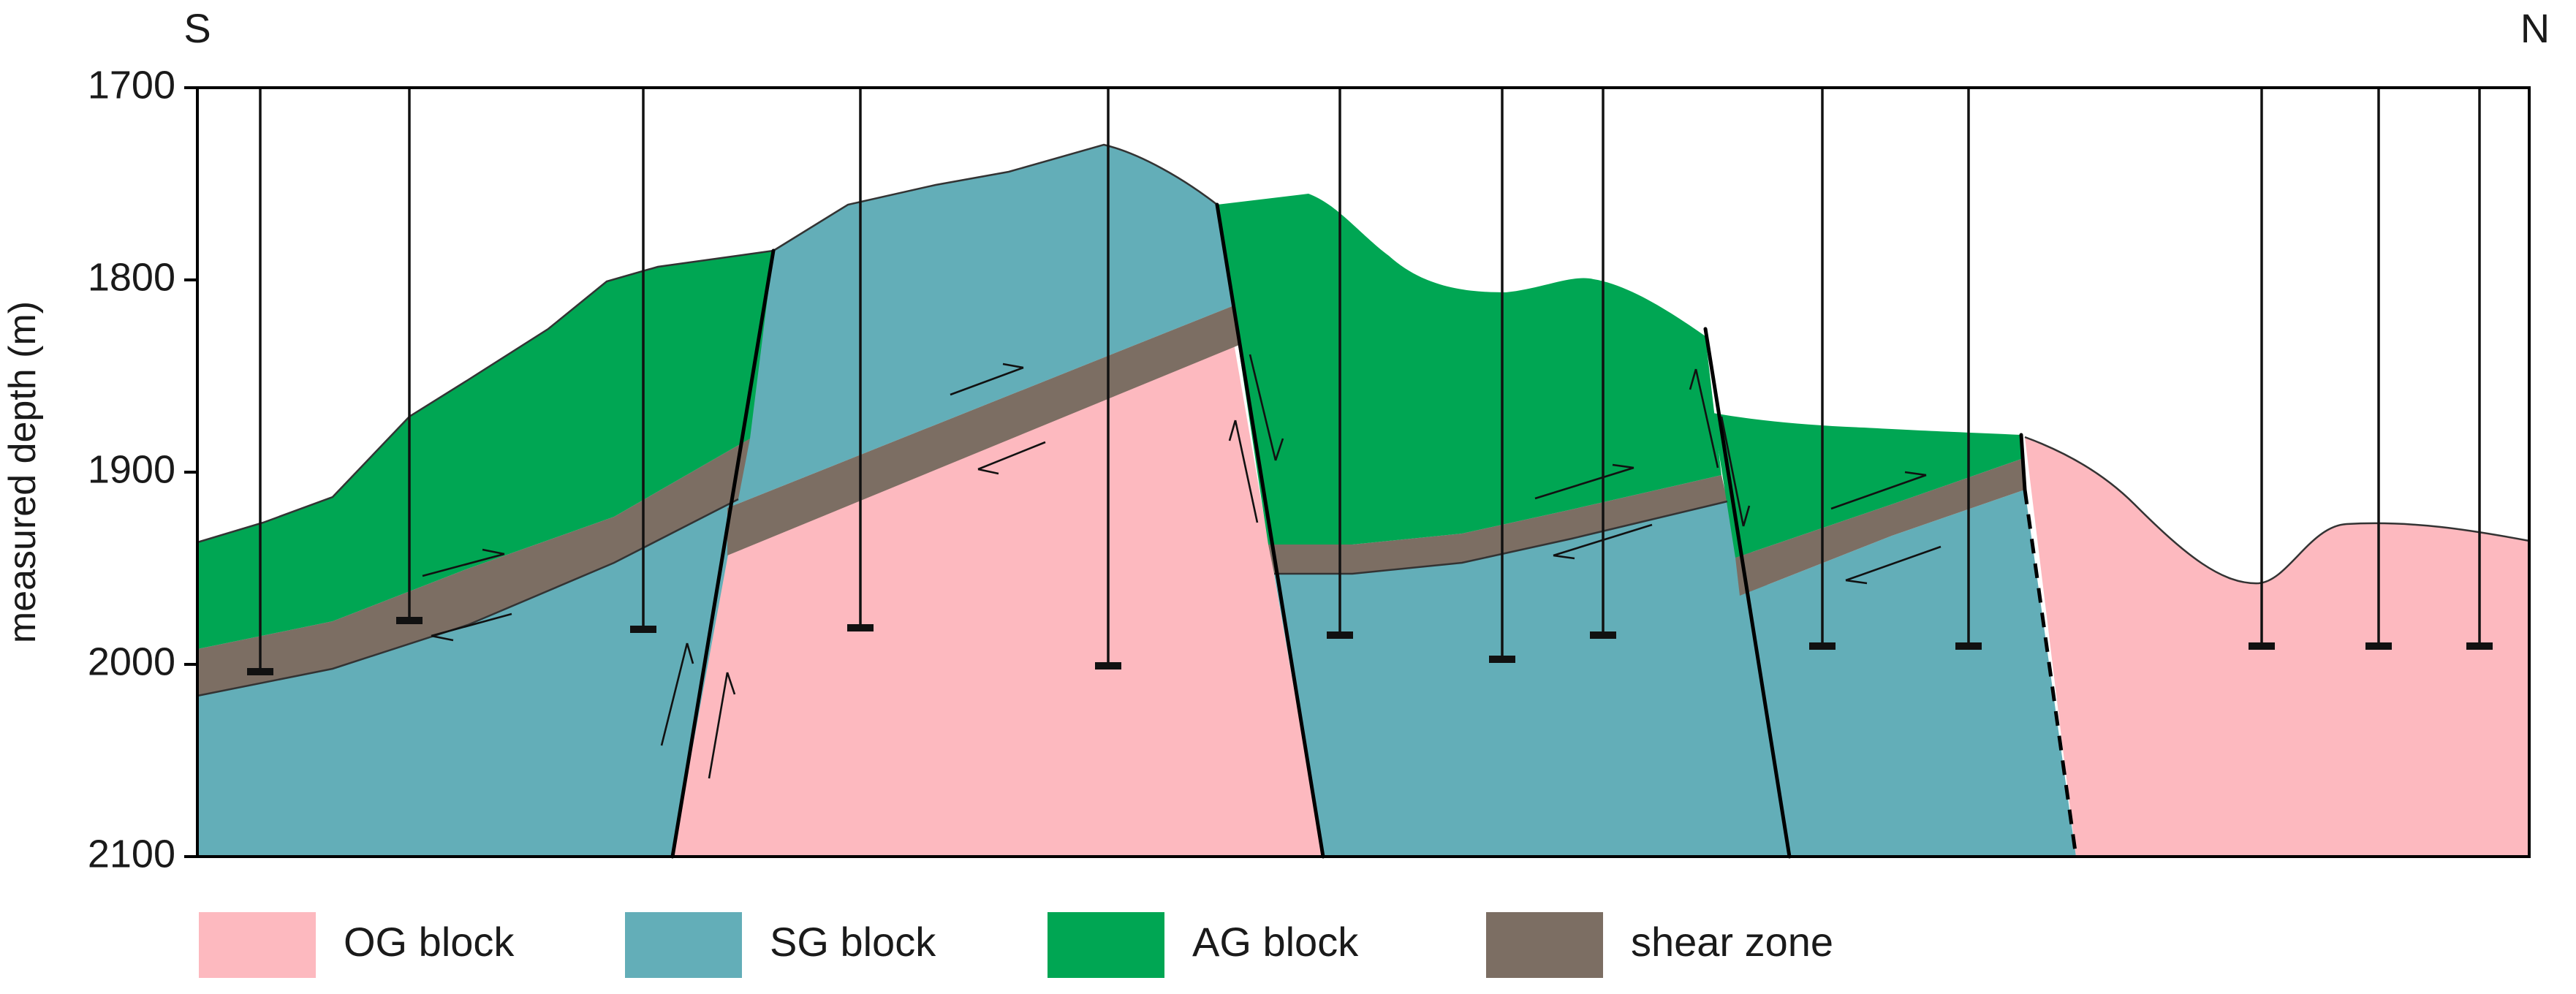 The height and width of the screenshot is (994, 2576). I want to click on shear-zone-central, so click(985, 430).